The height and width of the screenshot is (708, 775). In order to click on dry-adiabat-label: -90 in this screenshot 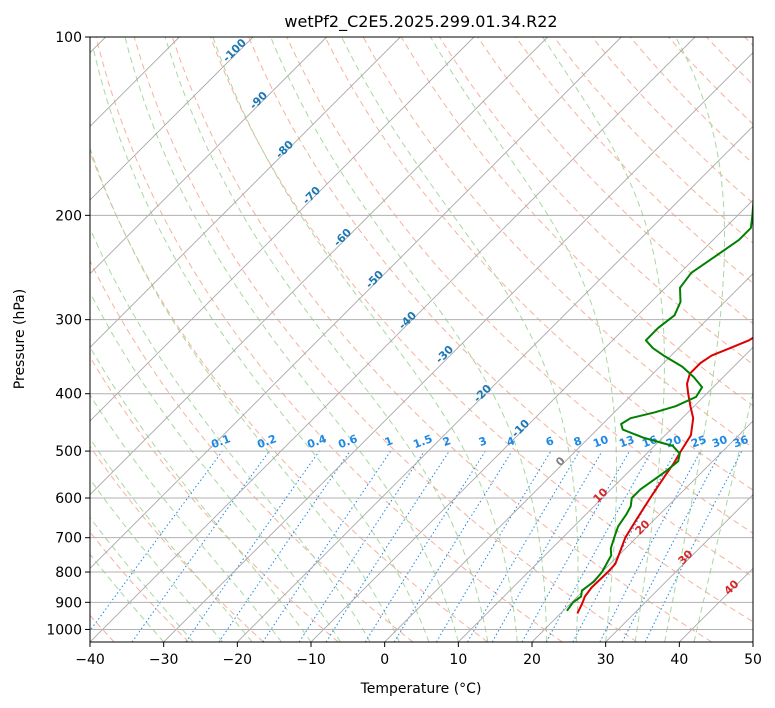, I will do `click(258, 100)`.